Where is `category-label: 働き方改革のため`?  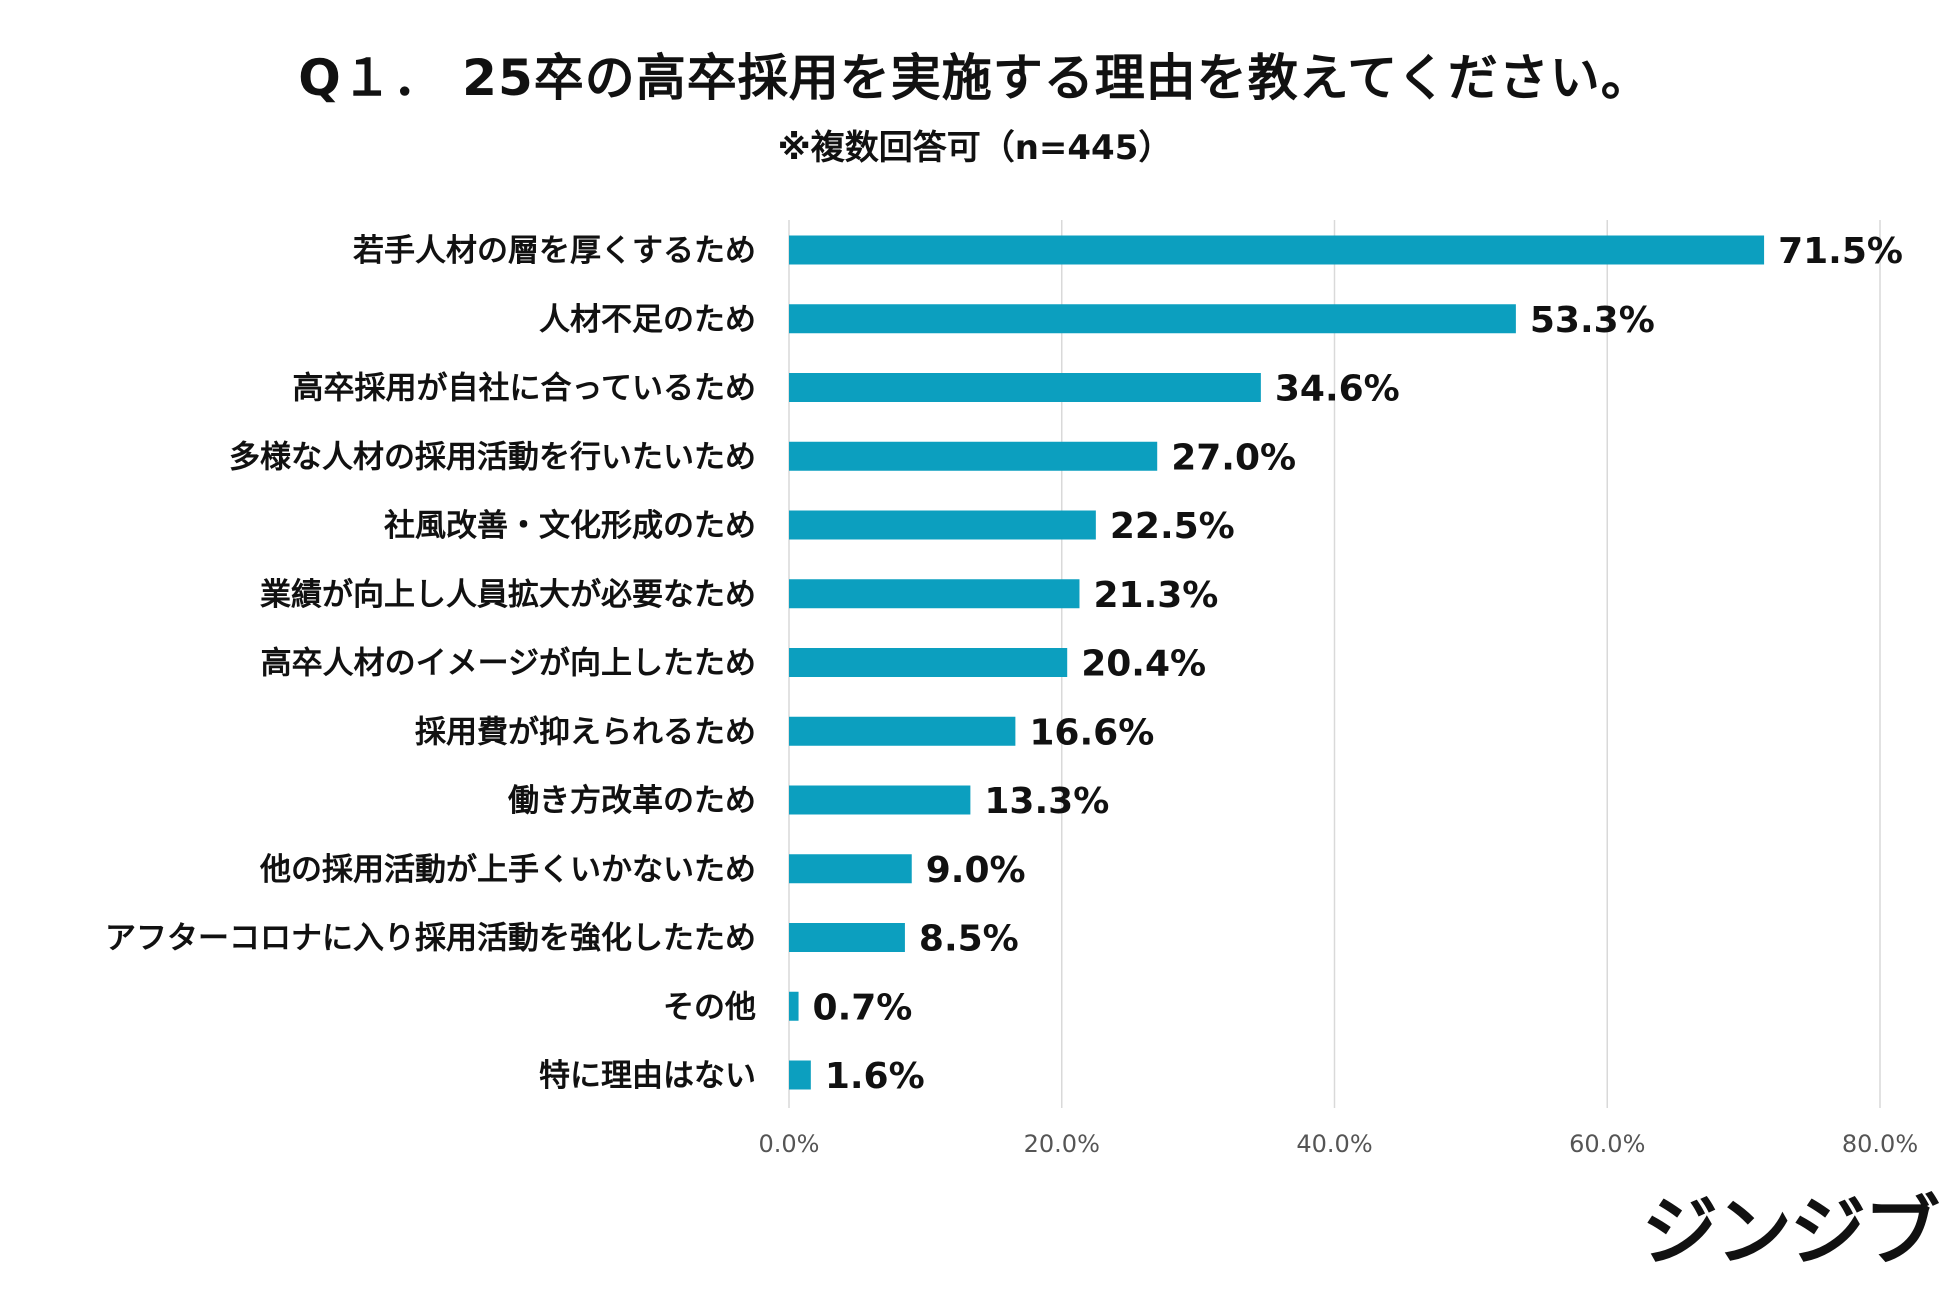
category-label: 働き方改革のため is located at coordinates (632, 801).